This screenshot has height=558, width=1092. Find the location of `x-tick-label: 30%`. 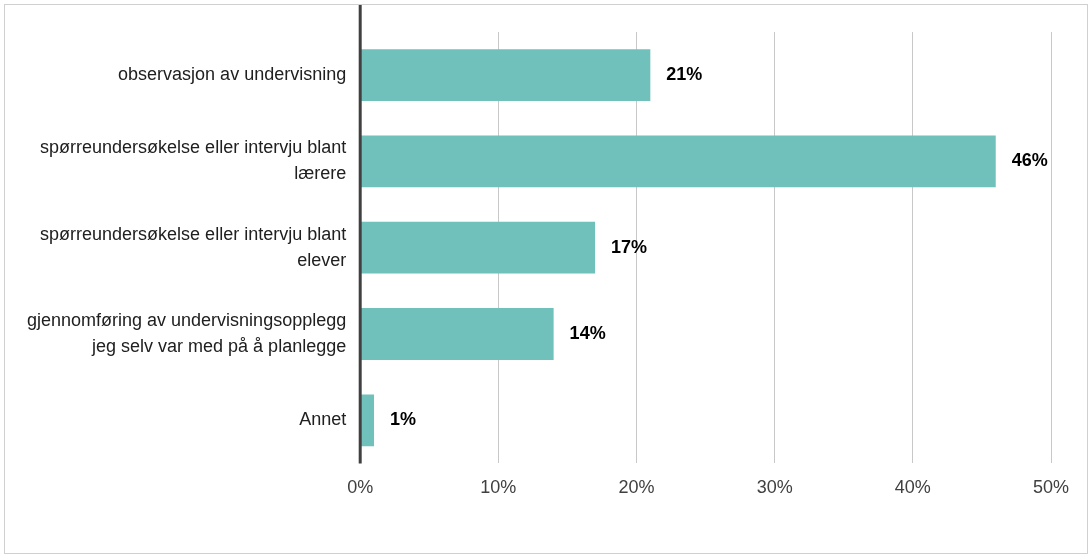

x-tick-label: 30% is located at coordinates (774, 487).